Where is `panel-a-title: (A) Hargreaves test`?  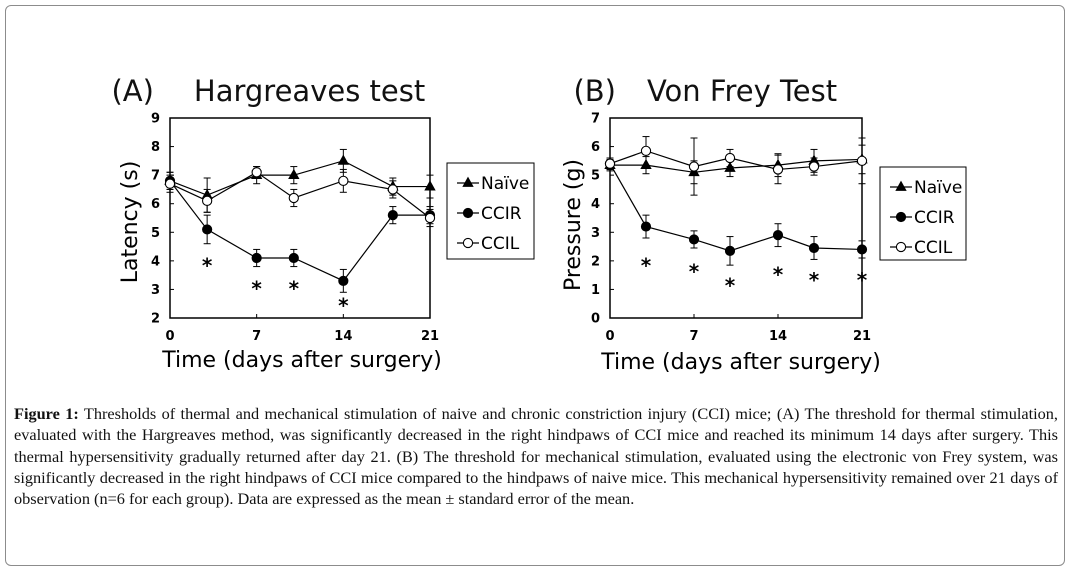 panel-a-title: (A) Hargreaves test is located at coordinates (259, 74).